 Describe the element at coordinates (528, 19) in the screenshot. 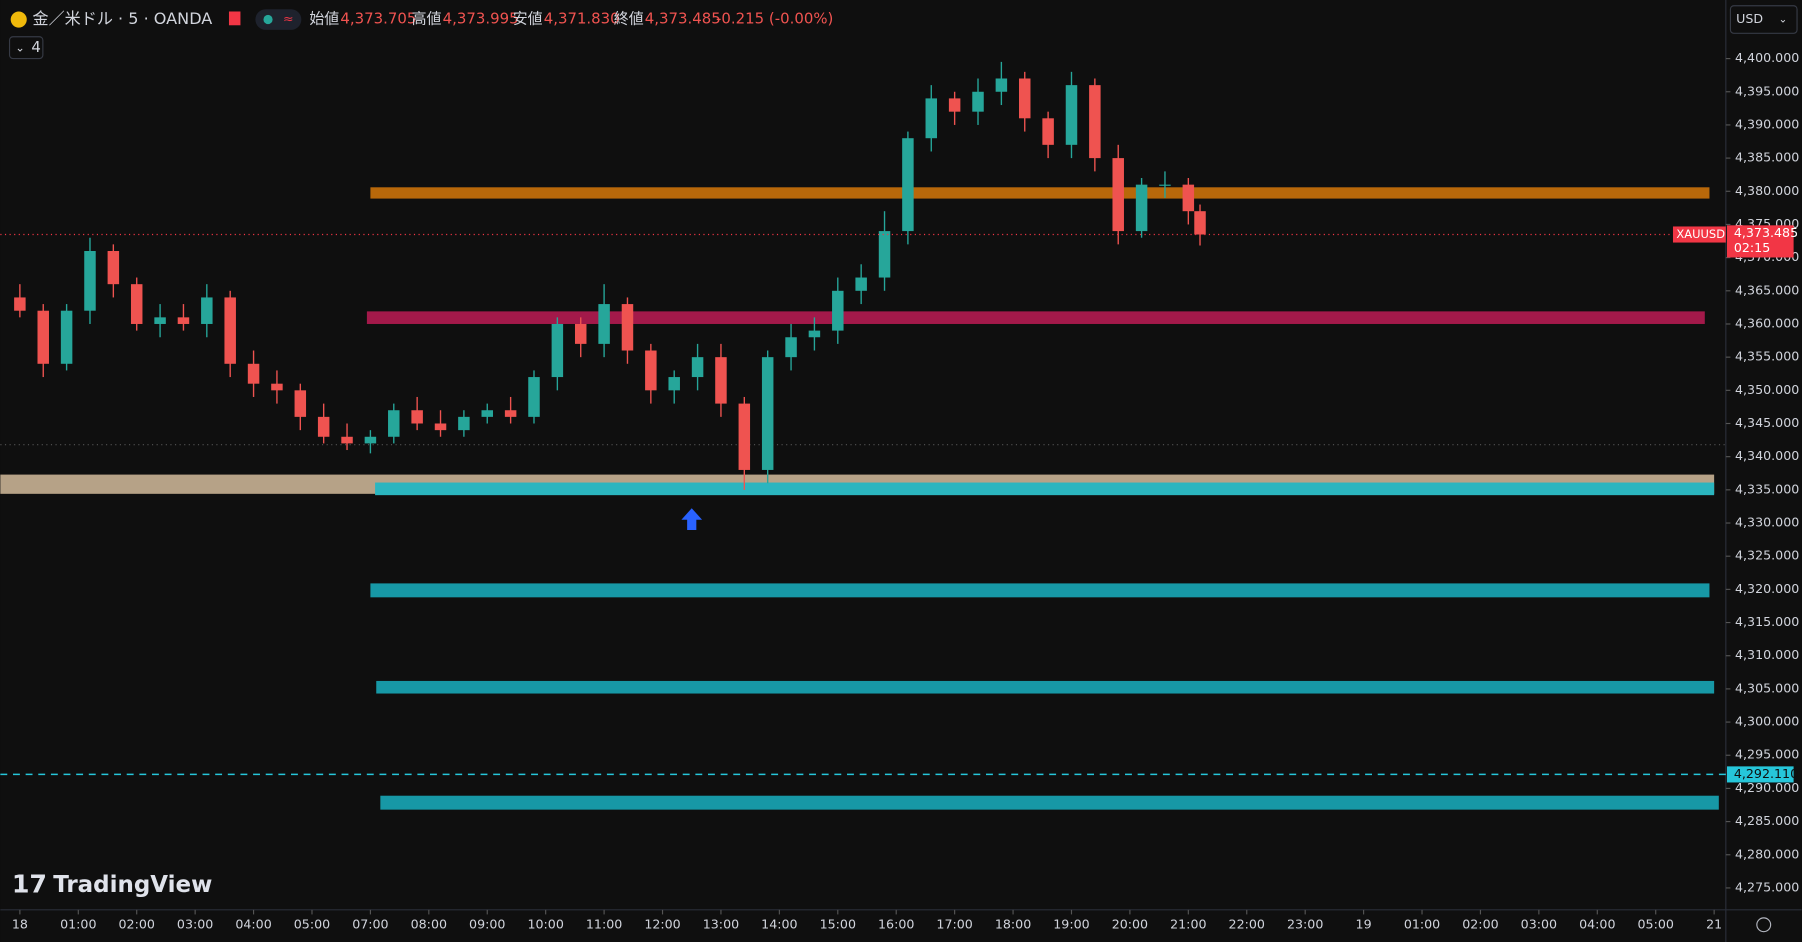

I see `low-label: 安値` at that location.